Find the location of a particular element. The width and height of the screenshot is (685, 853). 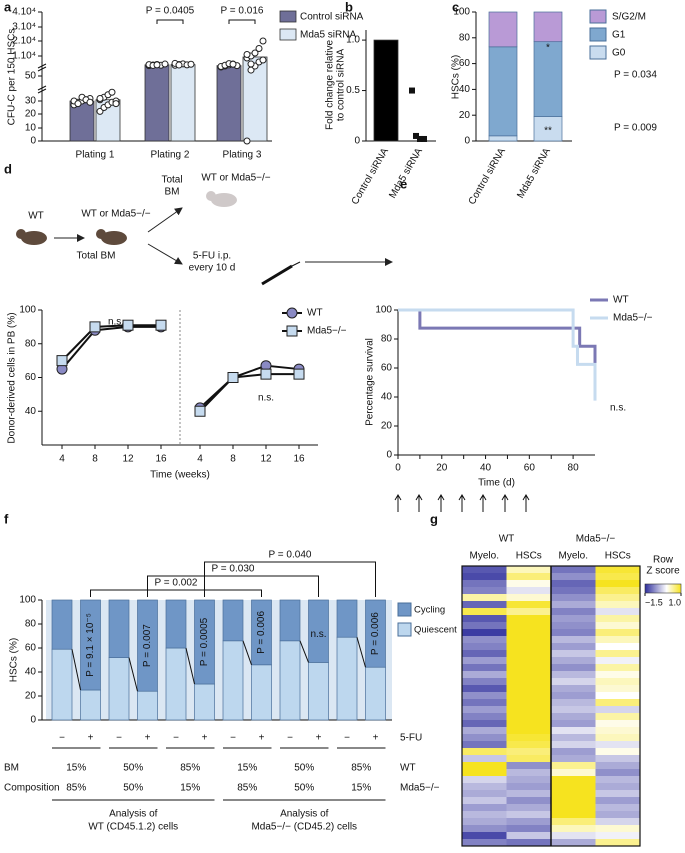

panel-label: b is located at coordinates (349, 7).